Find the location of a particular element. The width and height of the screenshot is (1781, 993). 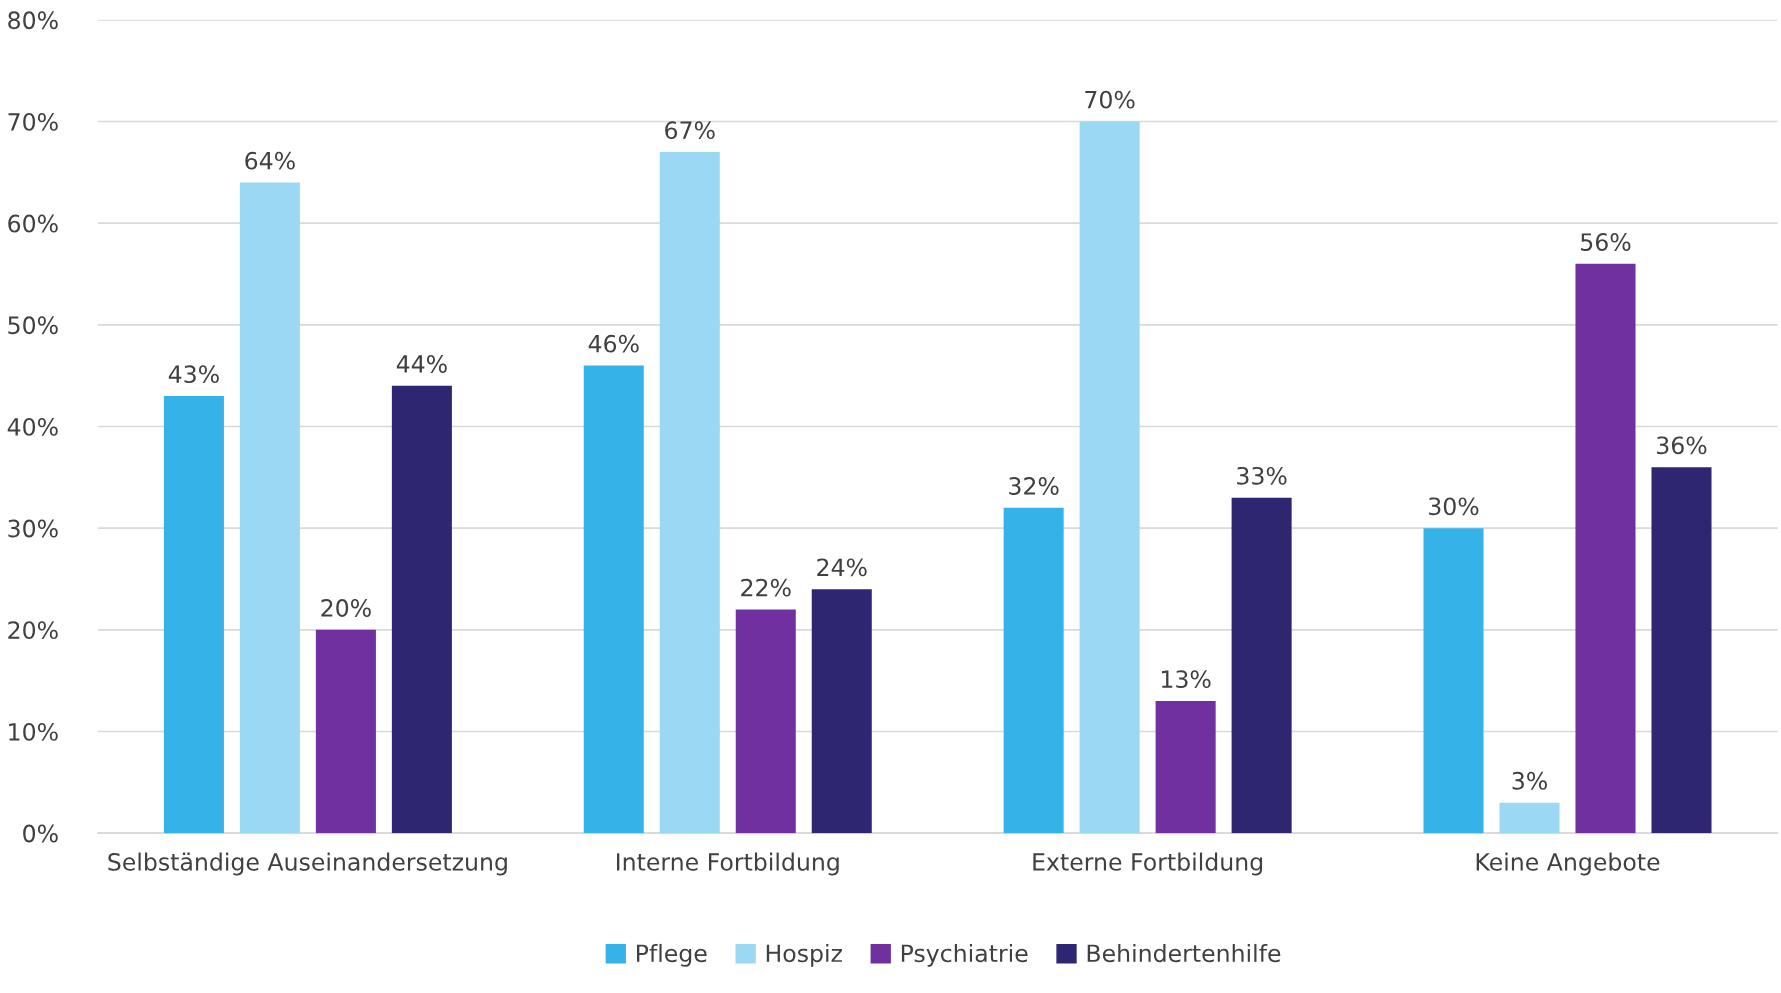

legend-label: Behindertenhilfe is located at coordinates (1184, 953).